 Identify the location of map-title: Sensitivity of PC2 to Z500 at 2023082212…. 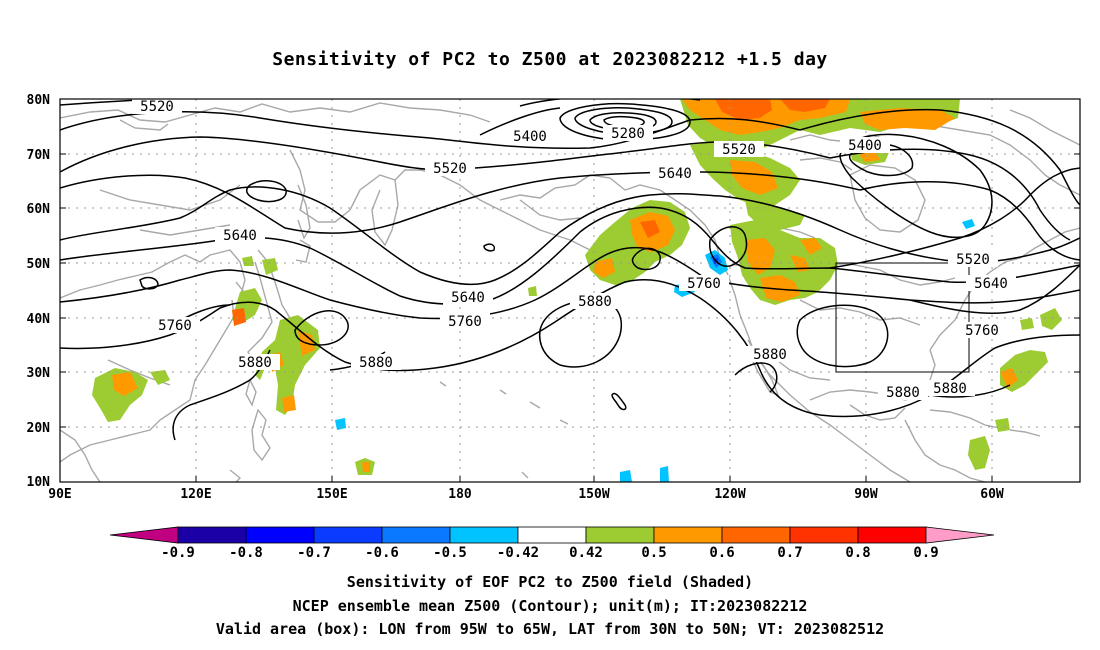
(550, 59).